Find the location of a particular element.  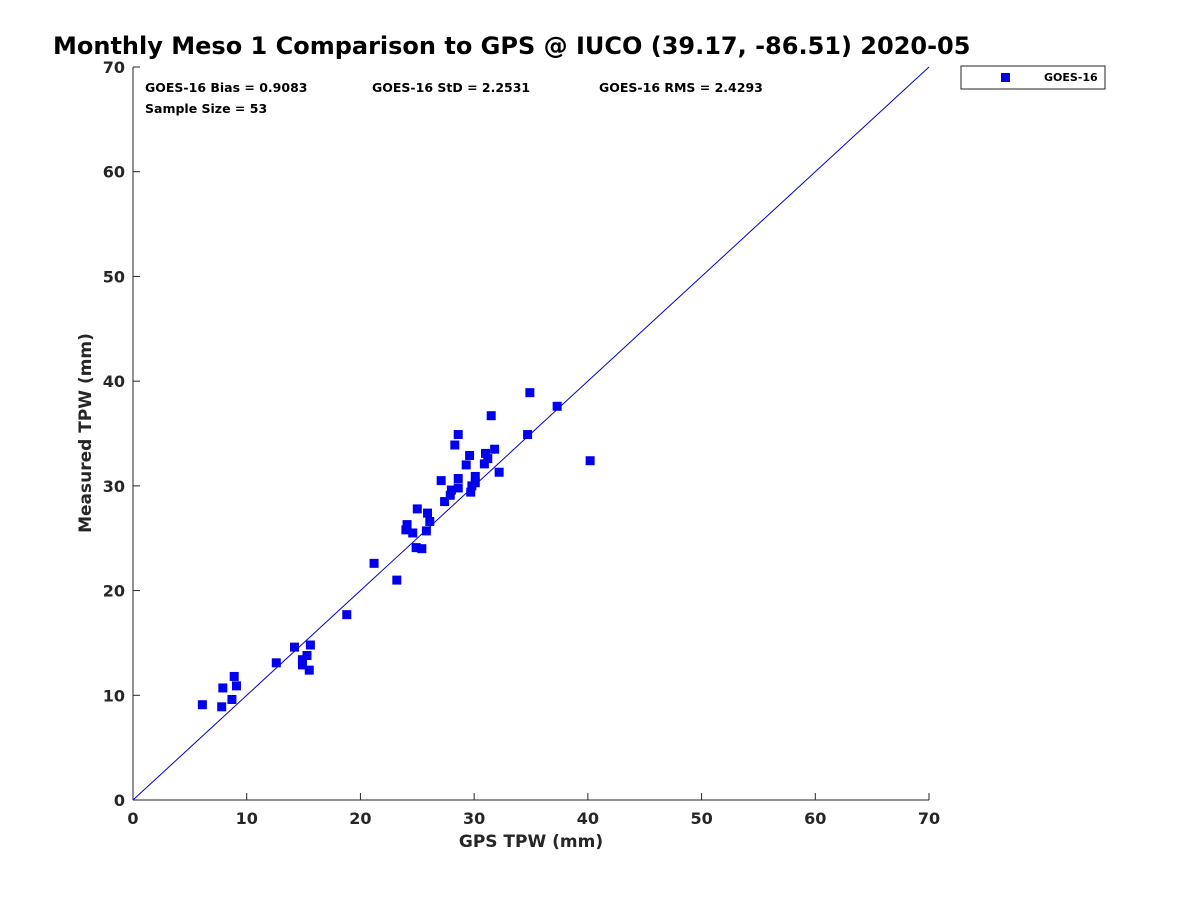

legend-box is located at coordinates (1033, 77).